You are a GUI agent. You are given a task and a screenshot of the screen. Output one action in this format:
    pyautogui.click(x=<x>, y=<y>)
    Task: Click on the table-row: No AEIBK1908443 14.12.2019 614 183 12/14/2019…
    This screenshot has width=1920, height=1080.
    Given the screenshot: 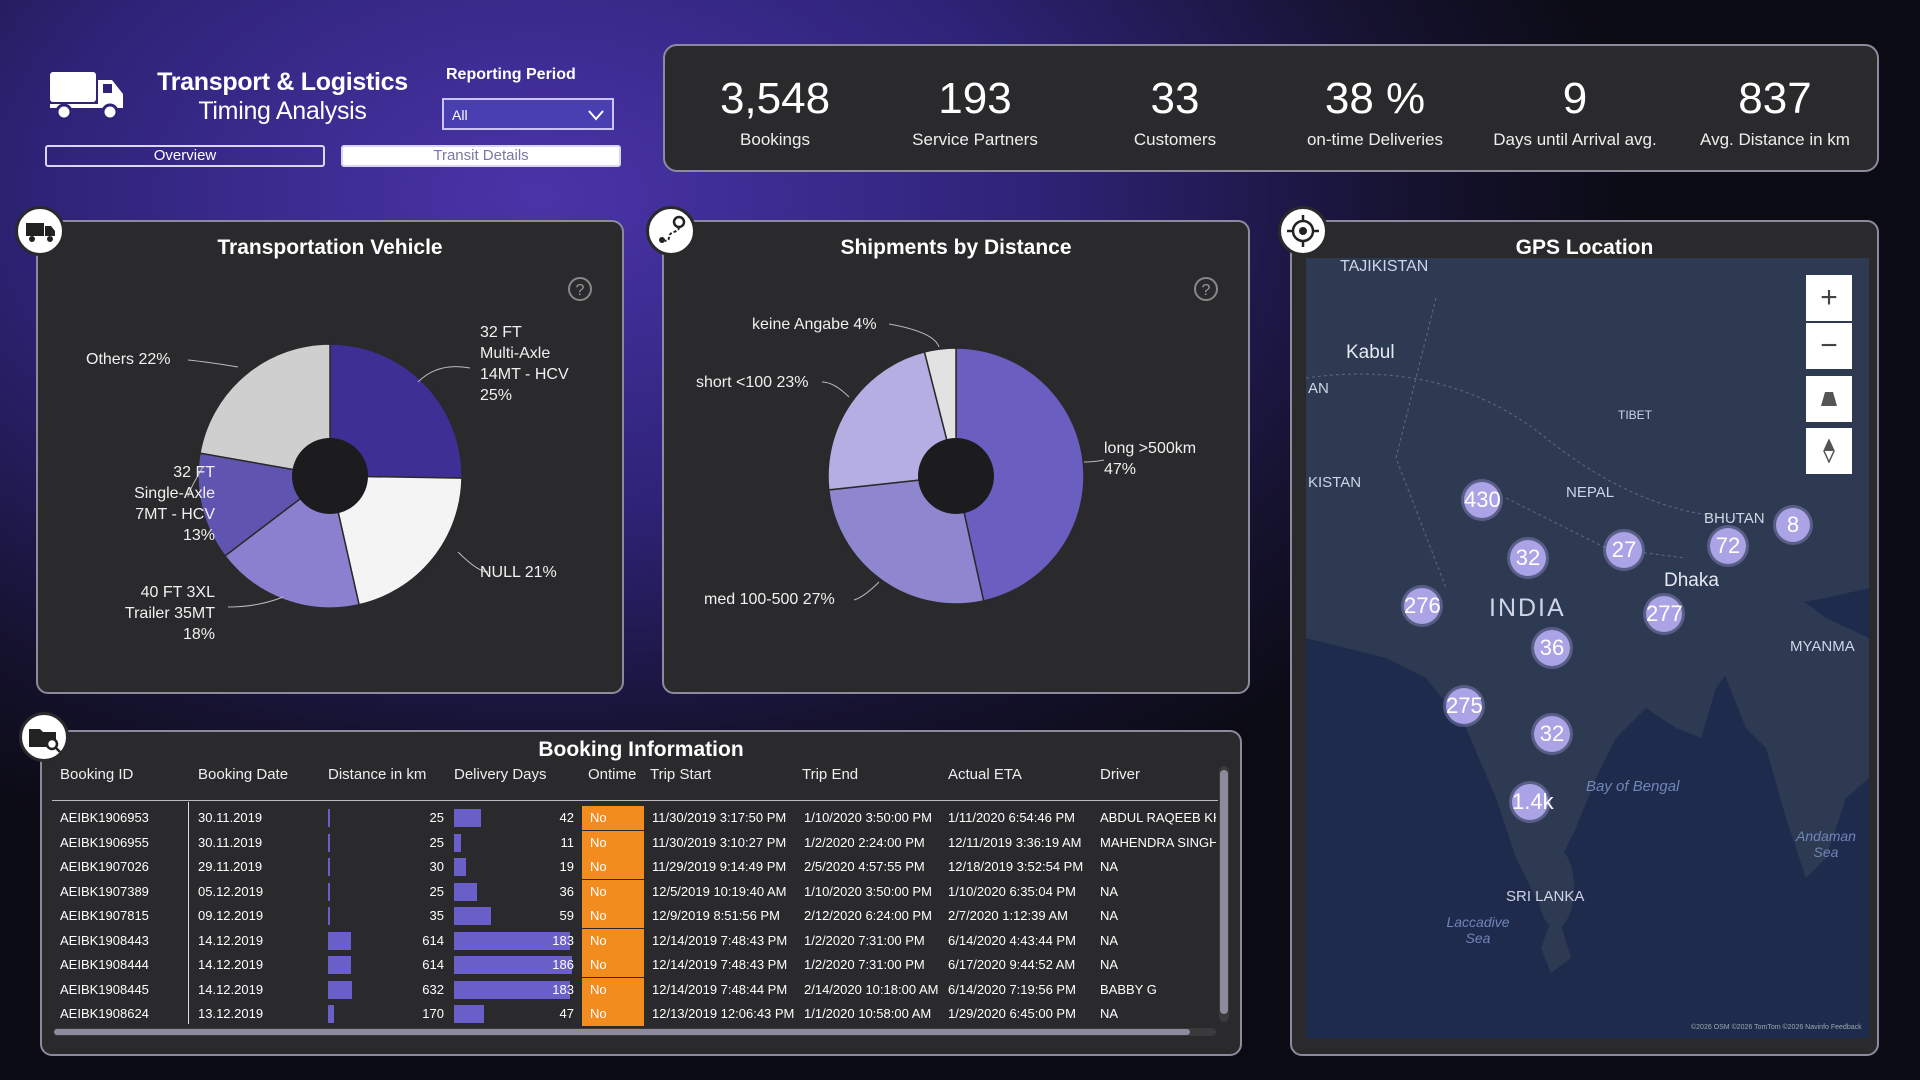 What is the action you would take?
    pyautogui.click(x=635, y=940)
    